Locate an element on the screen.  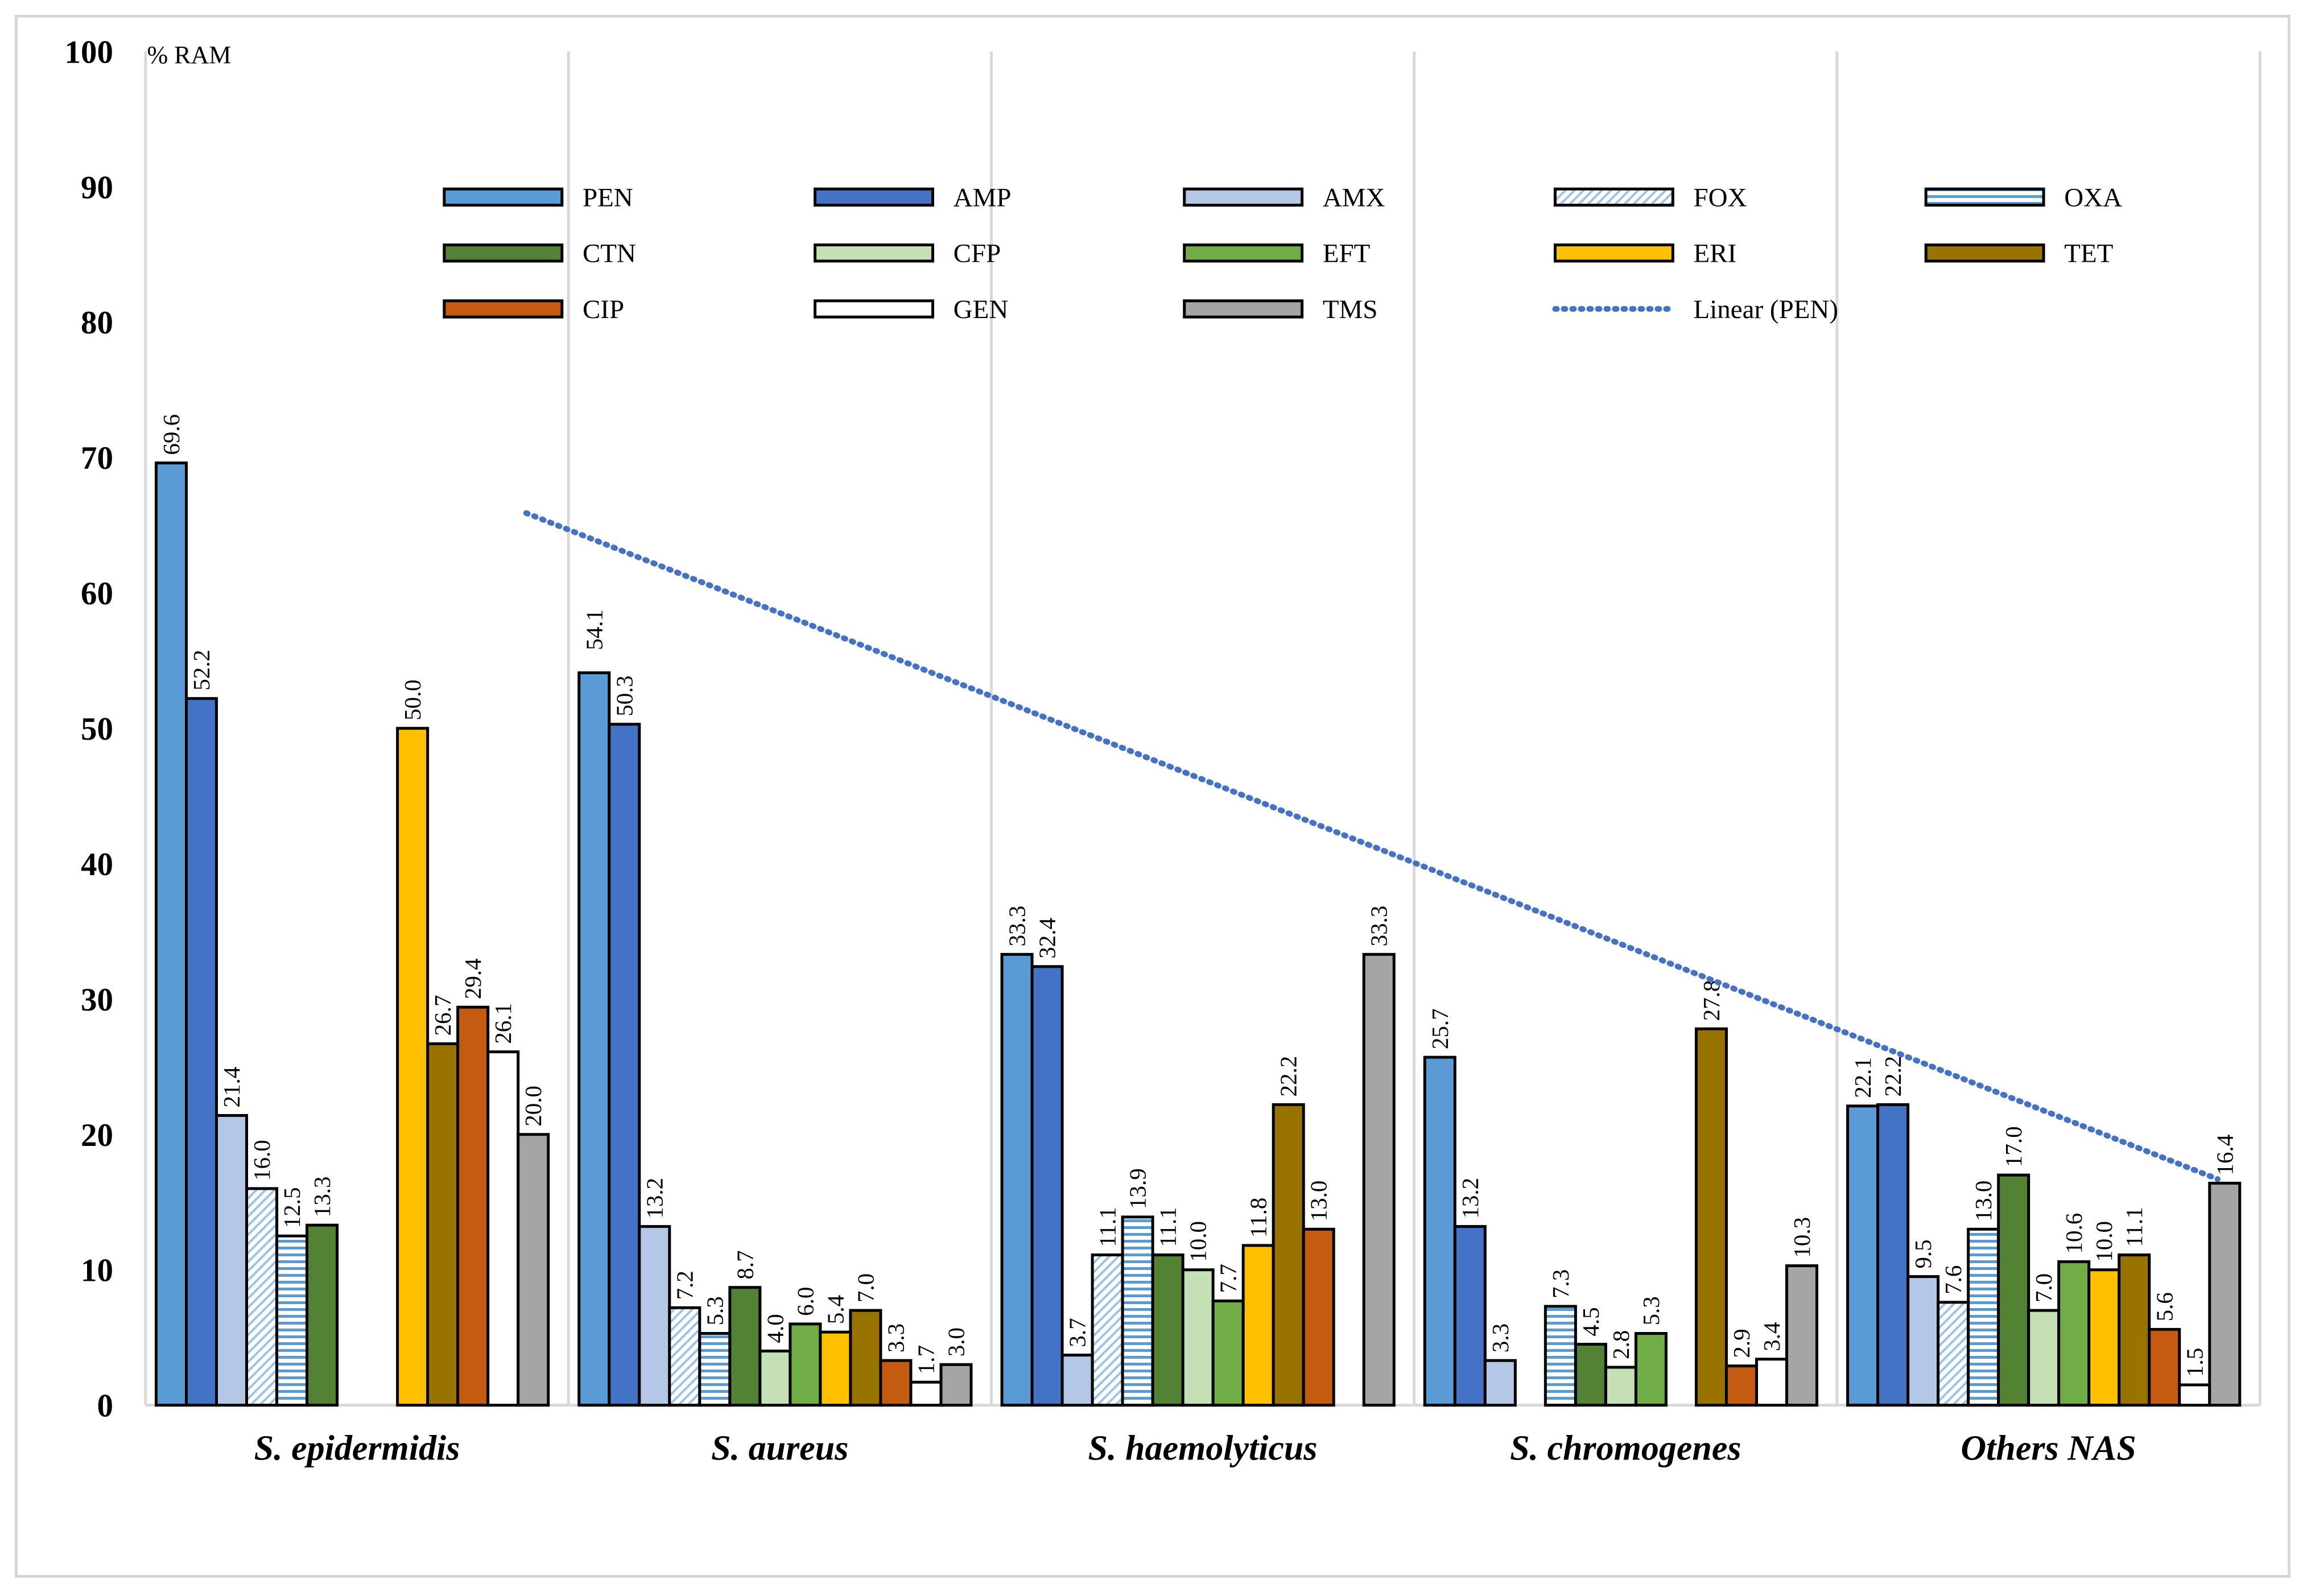
data-label-amp: 22.2 is located at coordinates (1893, 1076).